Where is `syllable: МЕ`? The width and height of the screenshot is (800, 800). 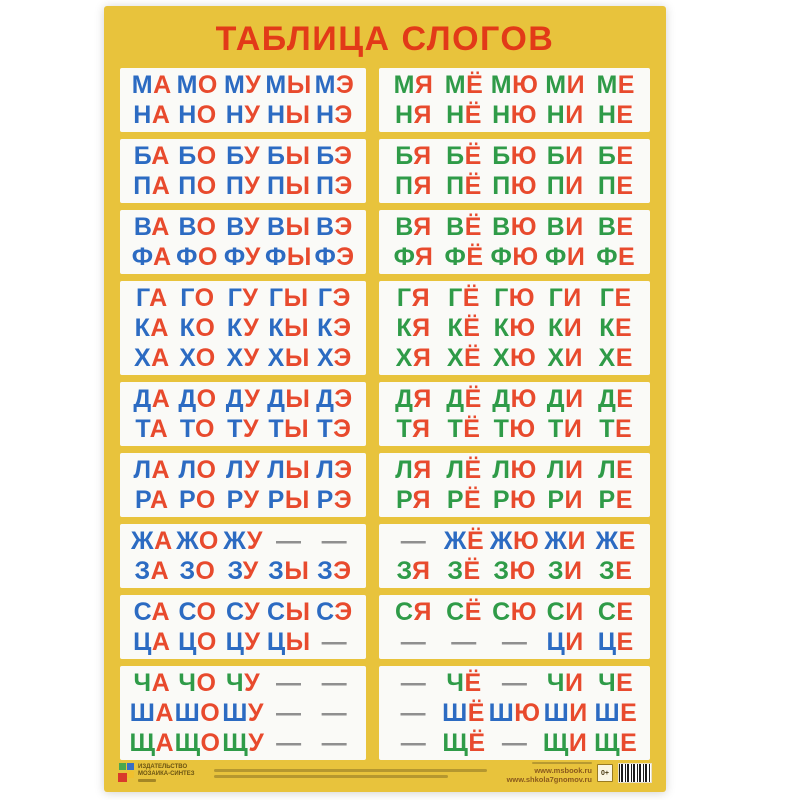
syllable: МЕ is located at coordinates (615, 85).